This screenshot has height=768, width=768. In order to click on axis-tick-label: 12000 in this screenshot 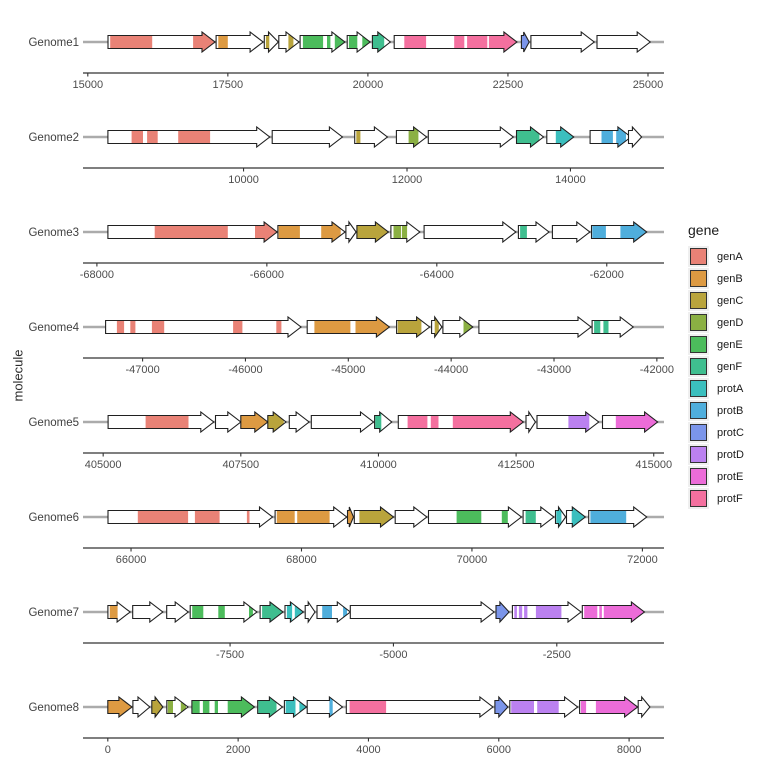, I will do `click(407, 180)`.